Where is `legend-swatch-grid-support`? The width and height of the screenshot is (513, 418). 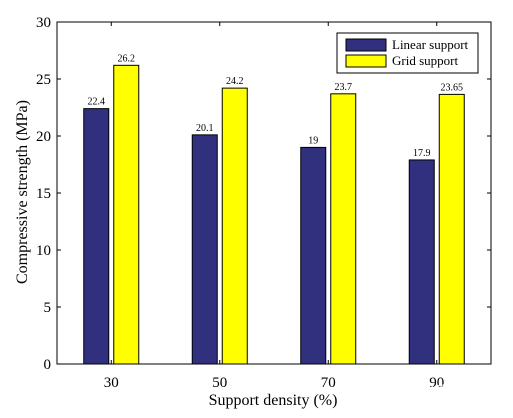 legend-swatch-grid-support is located at coordinates (366, 61).